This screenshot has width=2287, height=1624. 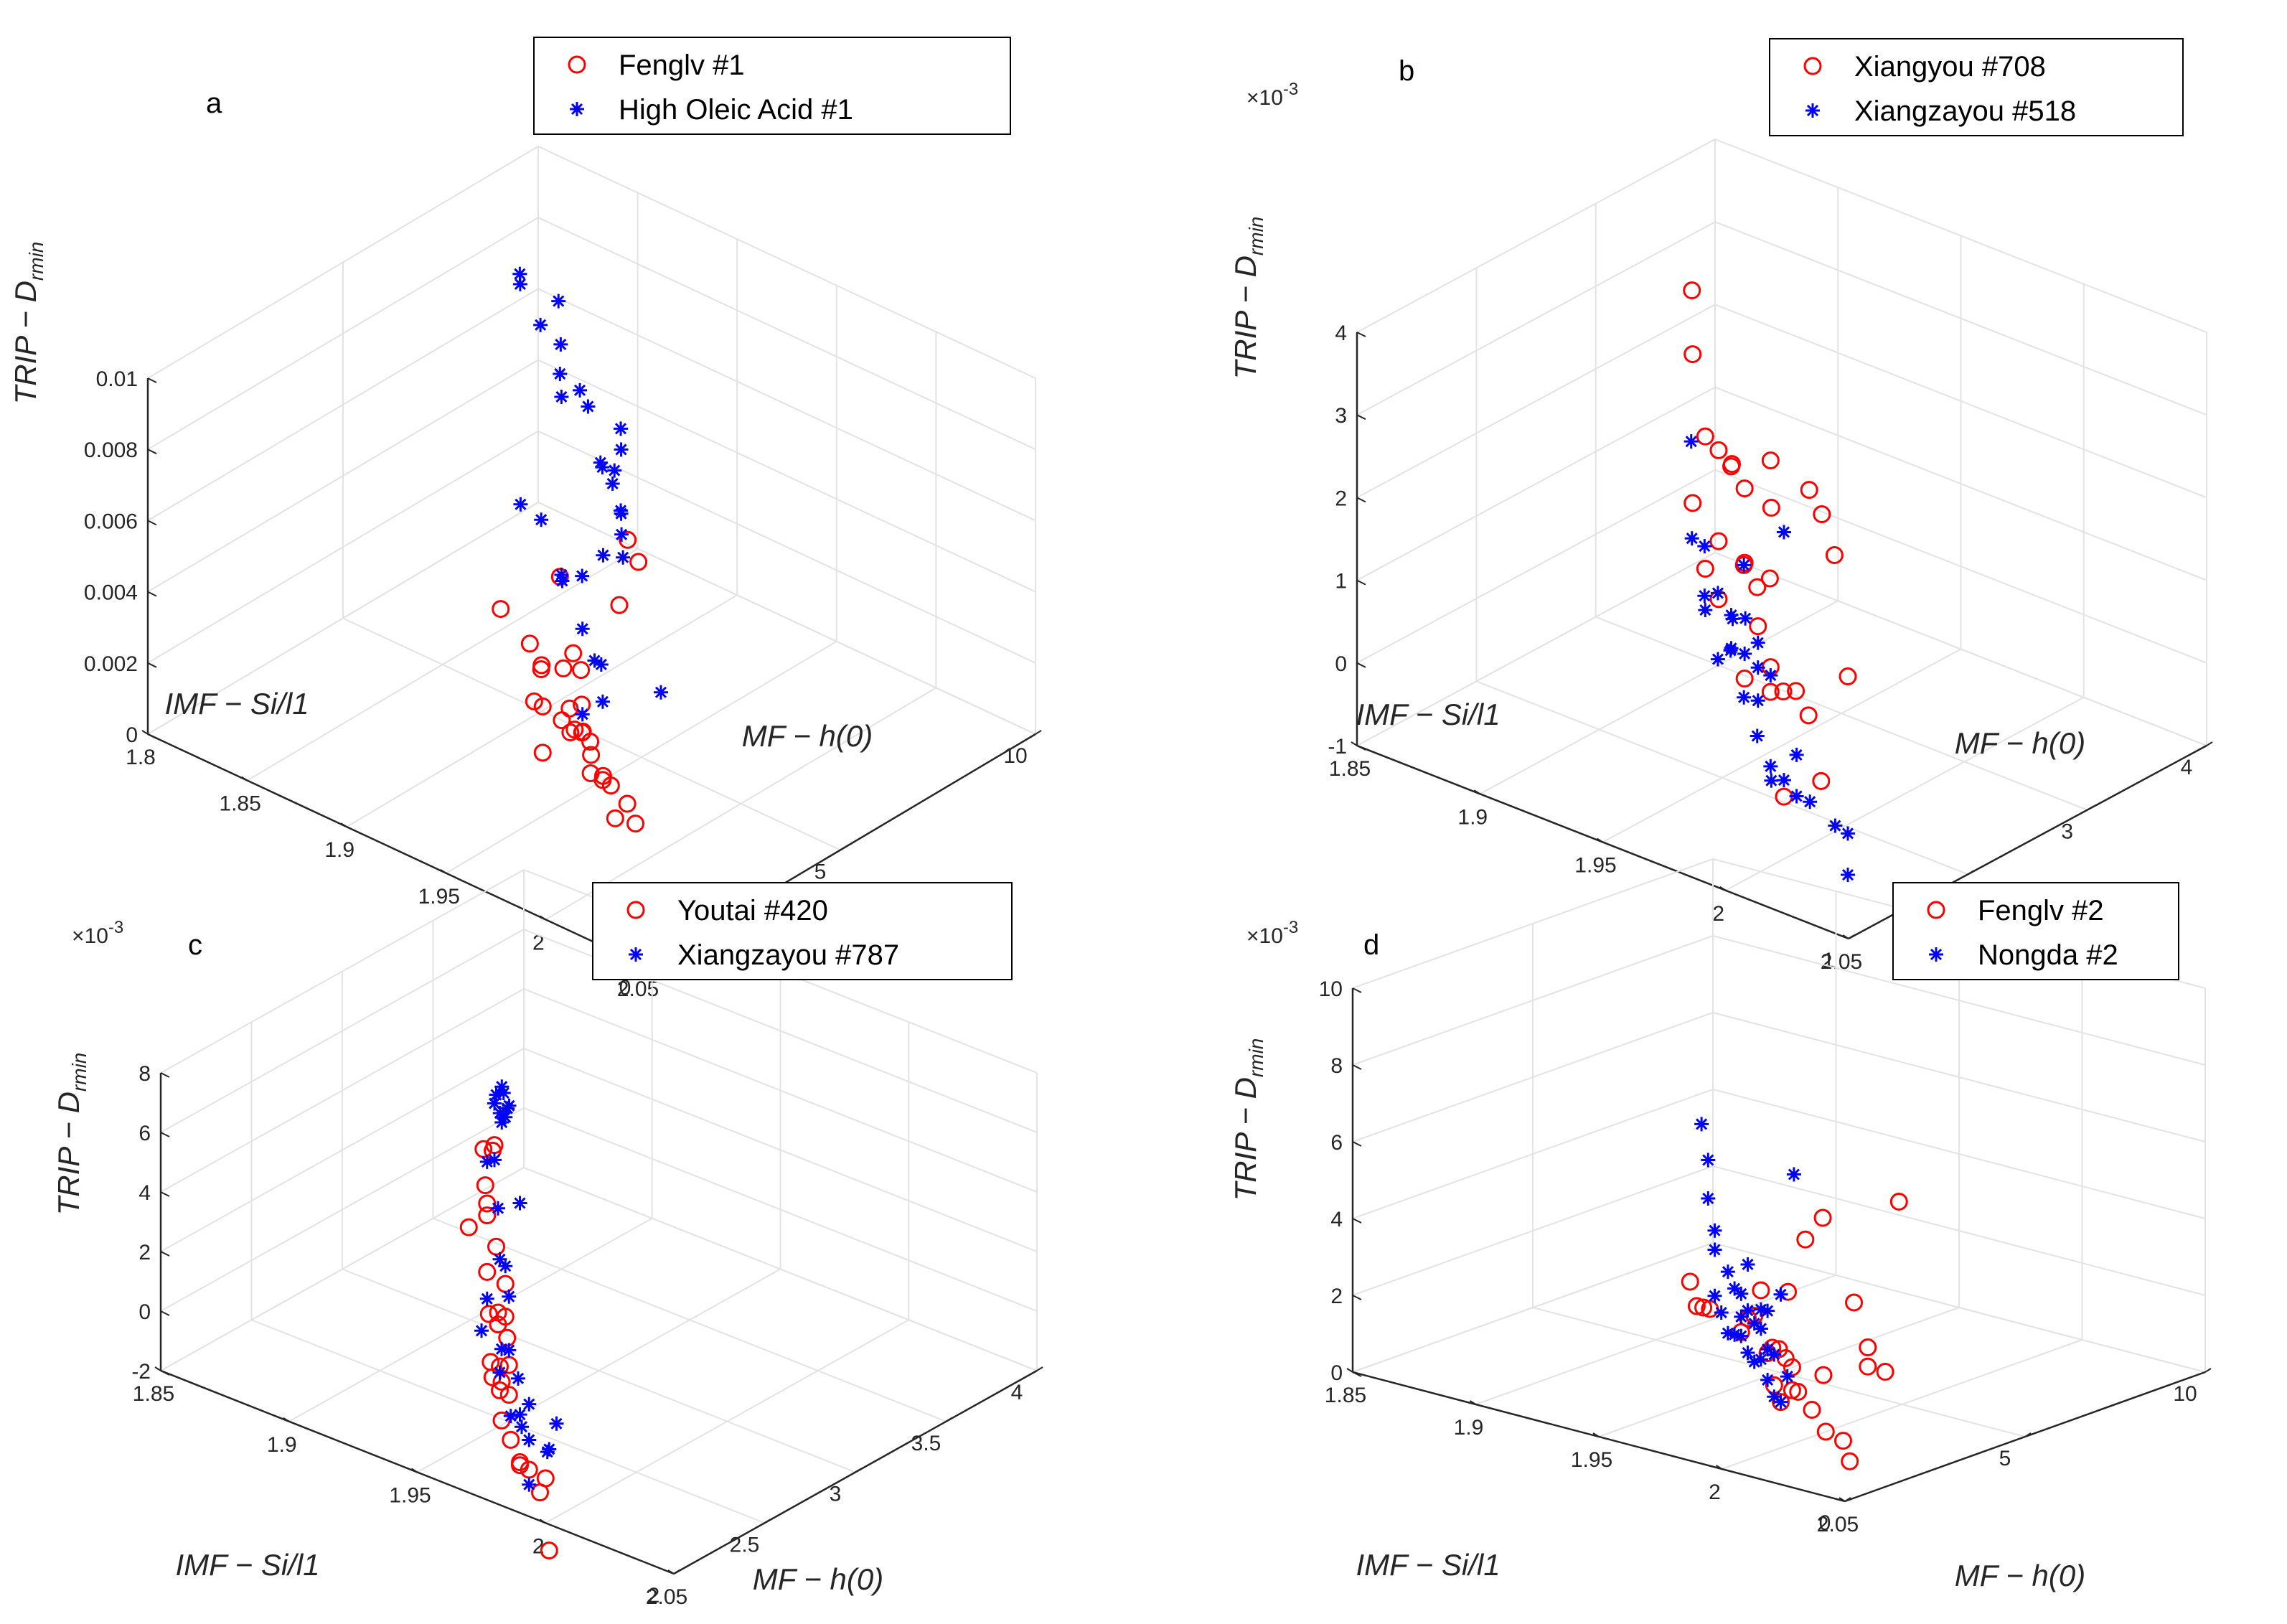 I want to click on x-tick-label: 2.05, so click(x=667, y=1597).